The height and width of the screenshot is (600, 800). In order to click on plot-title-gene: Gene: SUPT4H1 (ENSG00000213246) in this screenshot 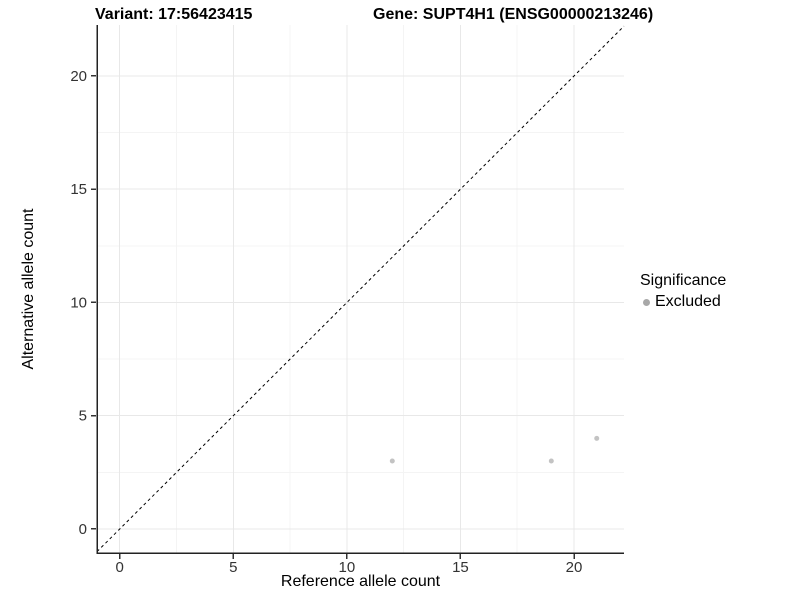, I will do `click(513, 14)`.